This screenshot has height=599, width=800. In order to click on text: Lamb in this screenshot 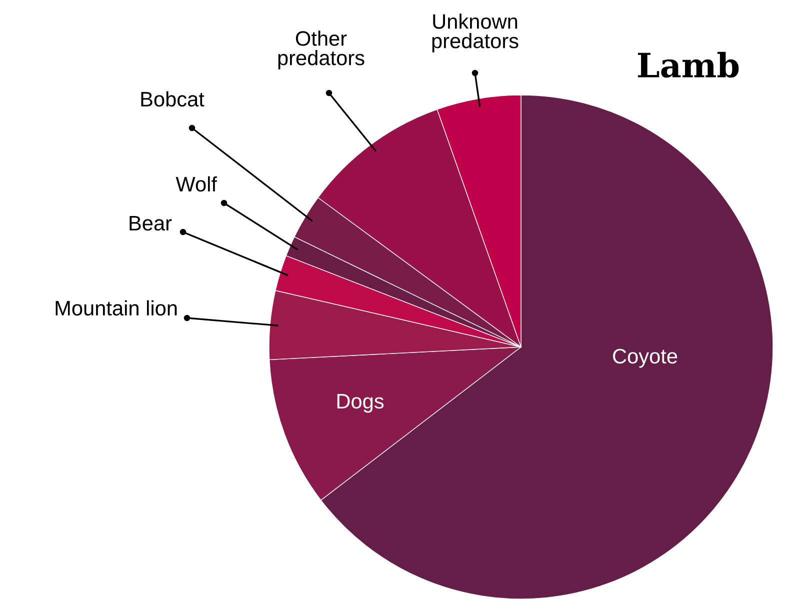, I will do `click(688, 65)`.